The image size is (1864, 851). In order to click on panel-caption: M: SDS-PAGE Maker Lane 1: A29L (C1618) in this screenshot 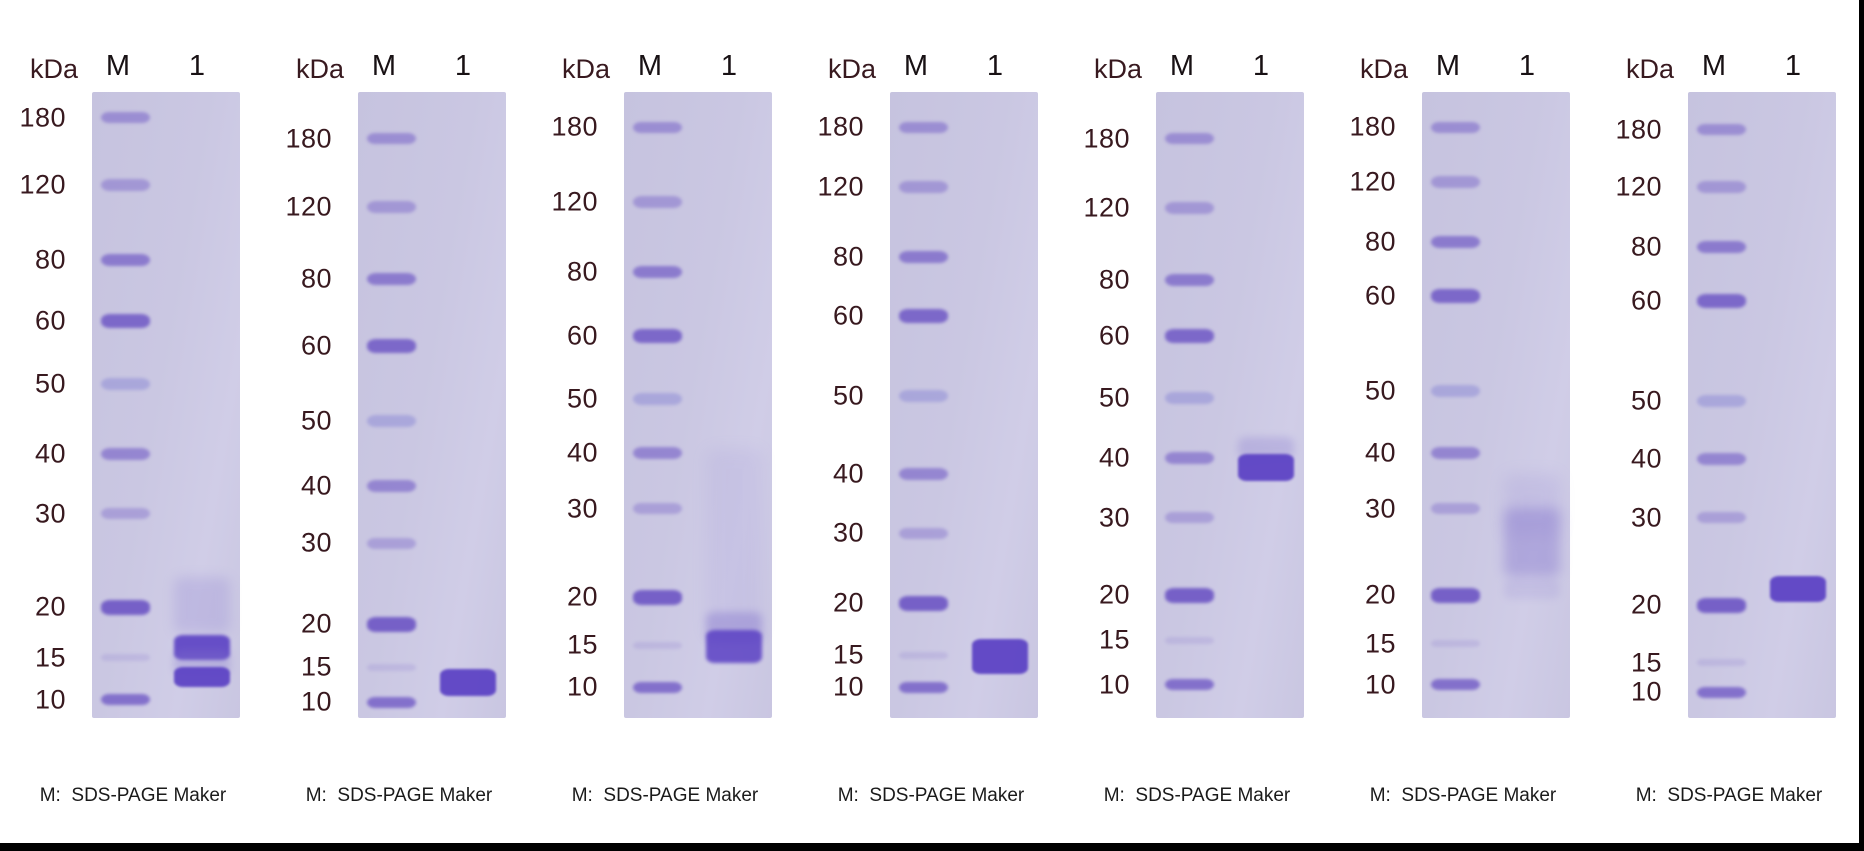, I will do `click(133, 792)`.